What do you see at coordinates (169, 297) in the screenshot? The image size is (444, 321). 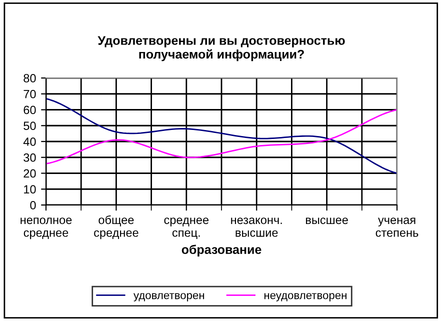 I see `legend-label: удовлетворен` at bounding box center [169, 297].